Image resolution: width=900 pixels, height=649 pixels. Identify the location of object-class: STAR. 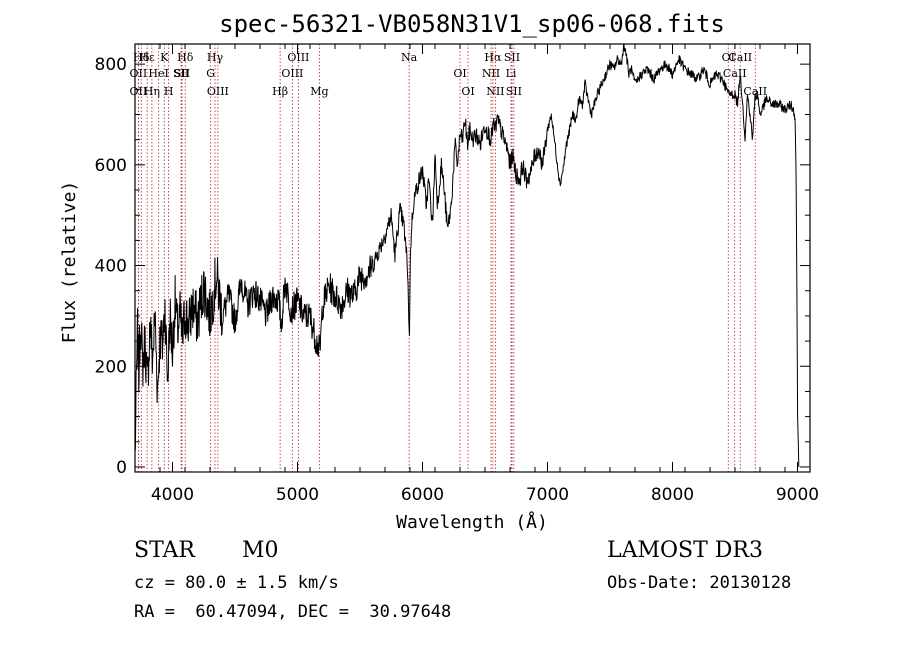
(164, 550).